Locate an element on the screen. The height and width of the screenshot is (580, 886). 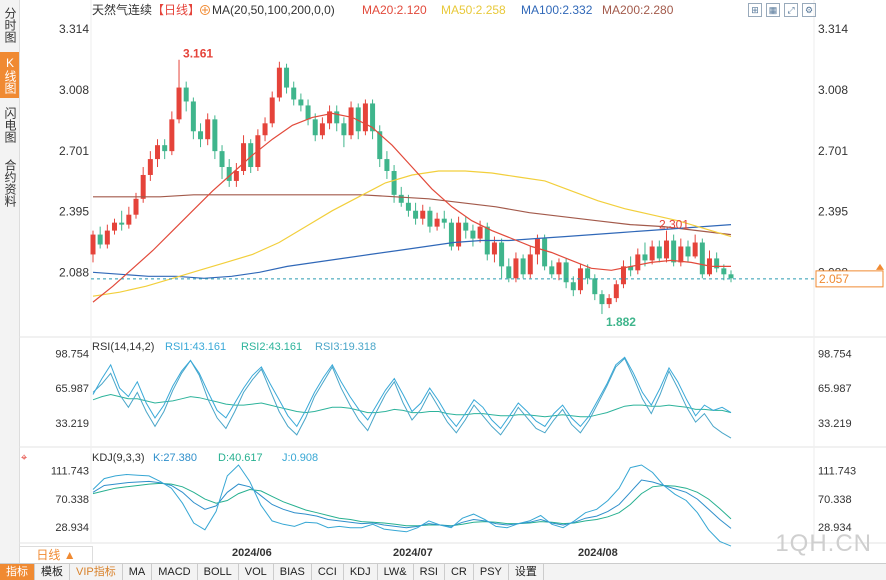
tab-cci: CCI is located at coordinates (328, 572).